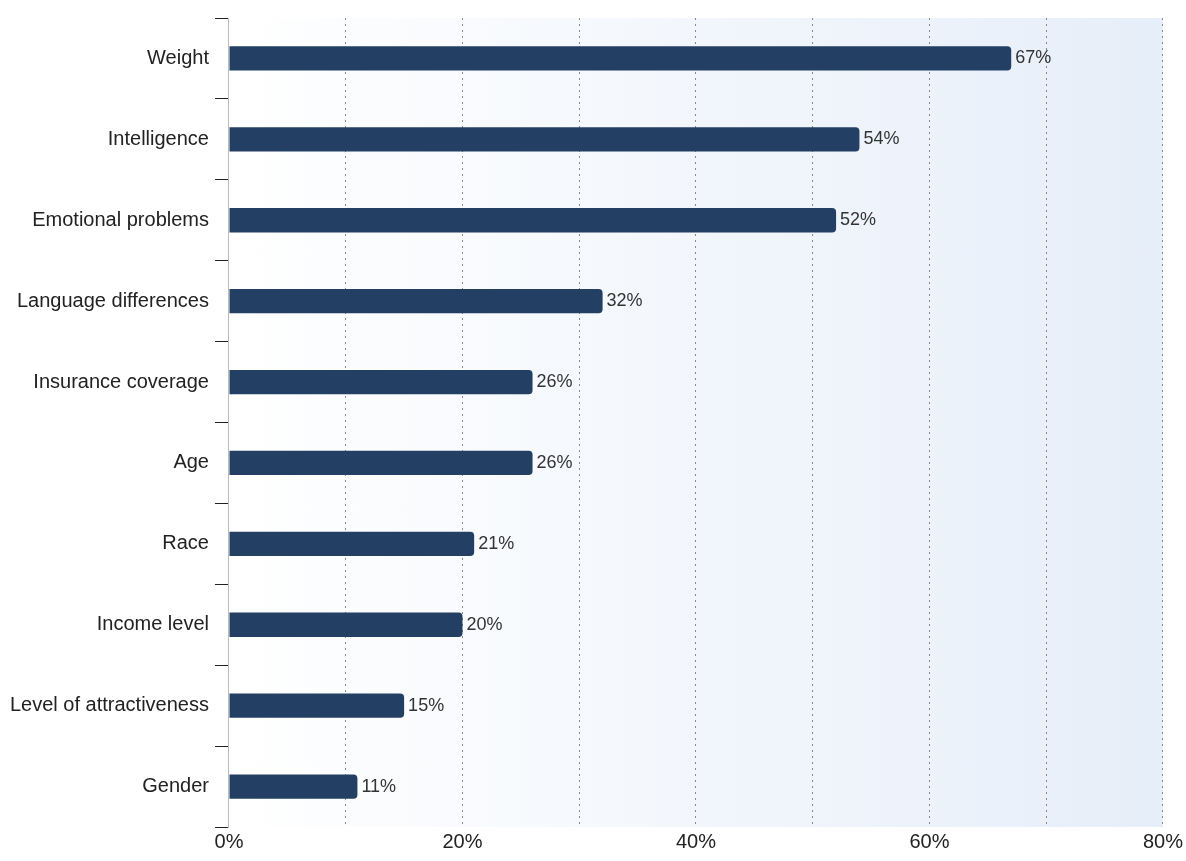 This screenshot has height=861, width=1186. I want to click on y-tick-label: Income level, so click(152, 623).